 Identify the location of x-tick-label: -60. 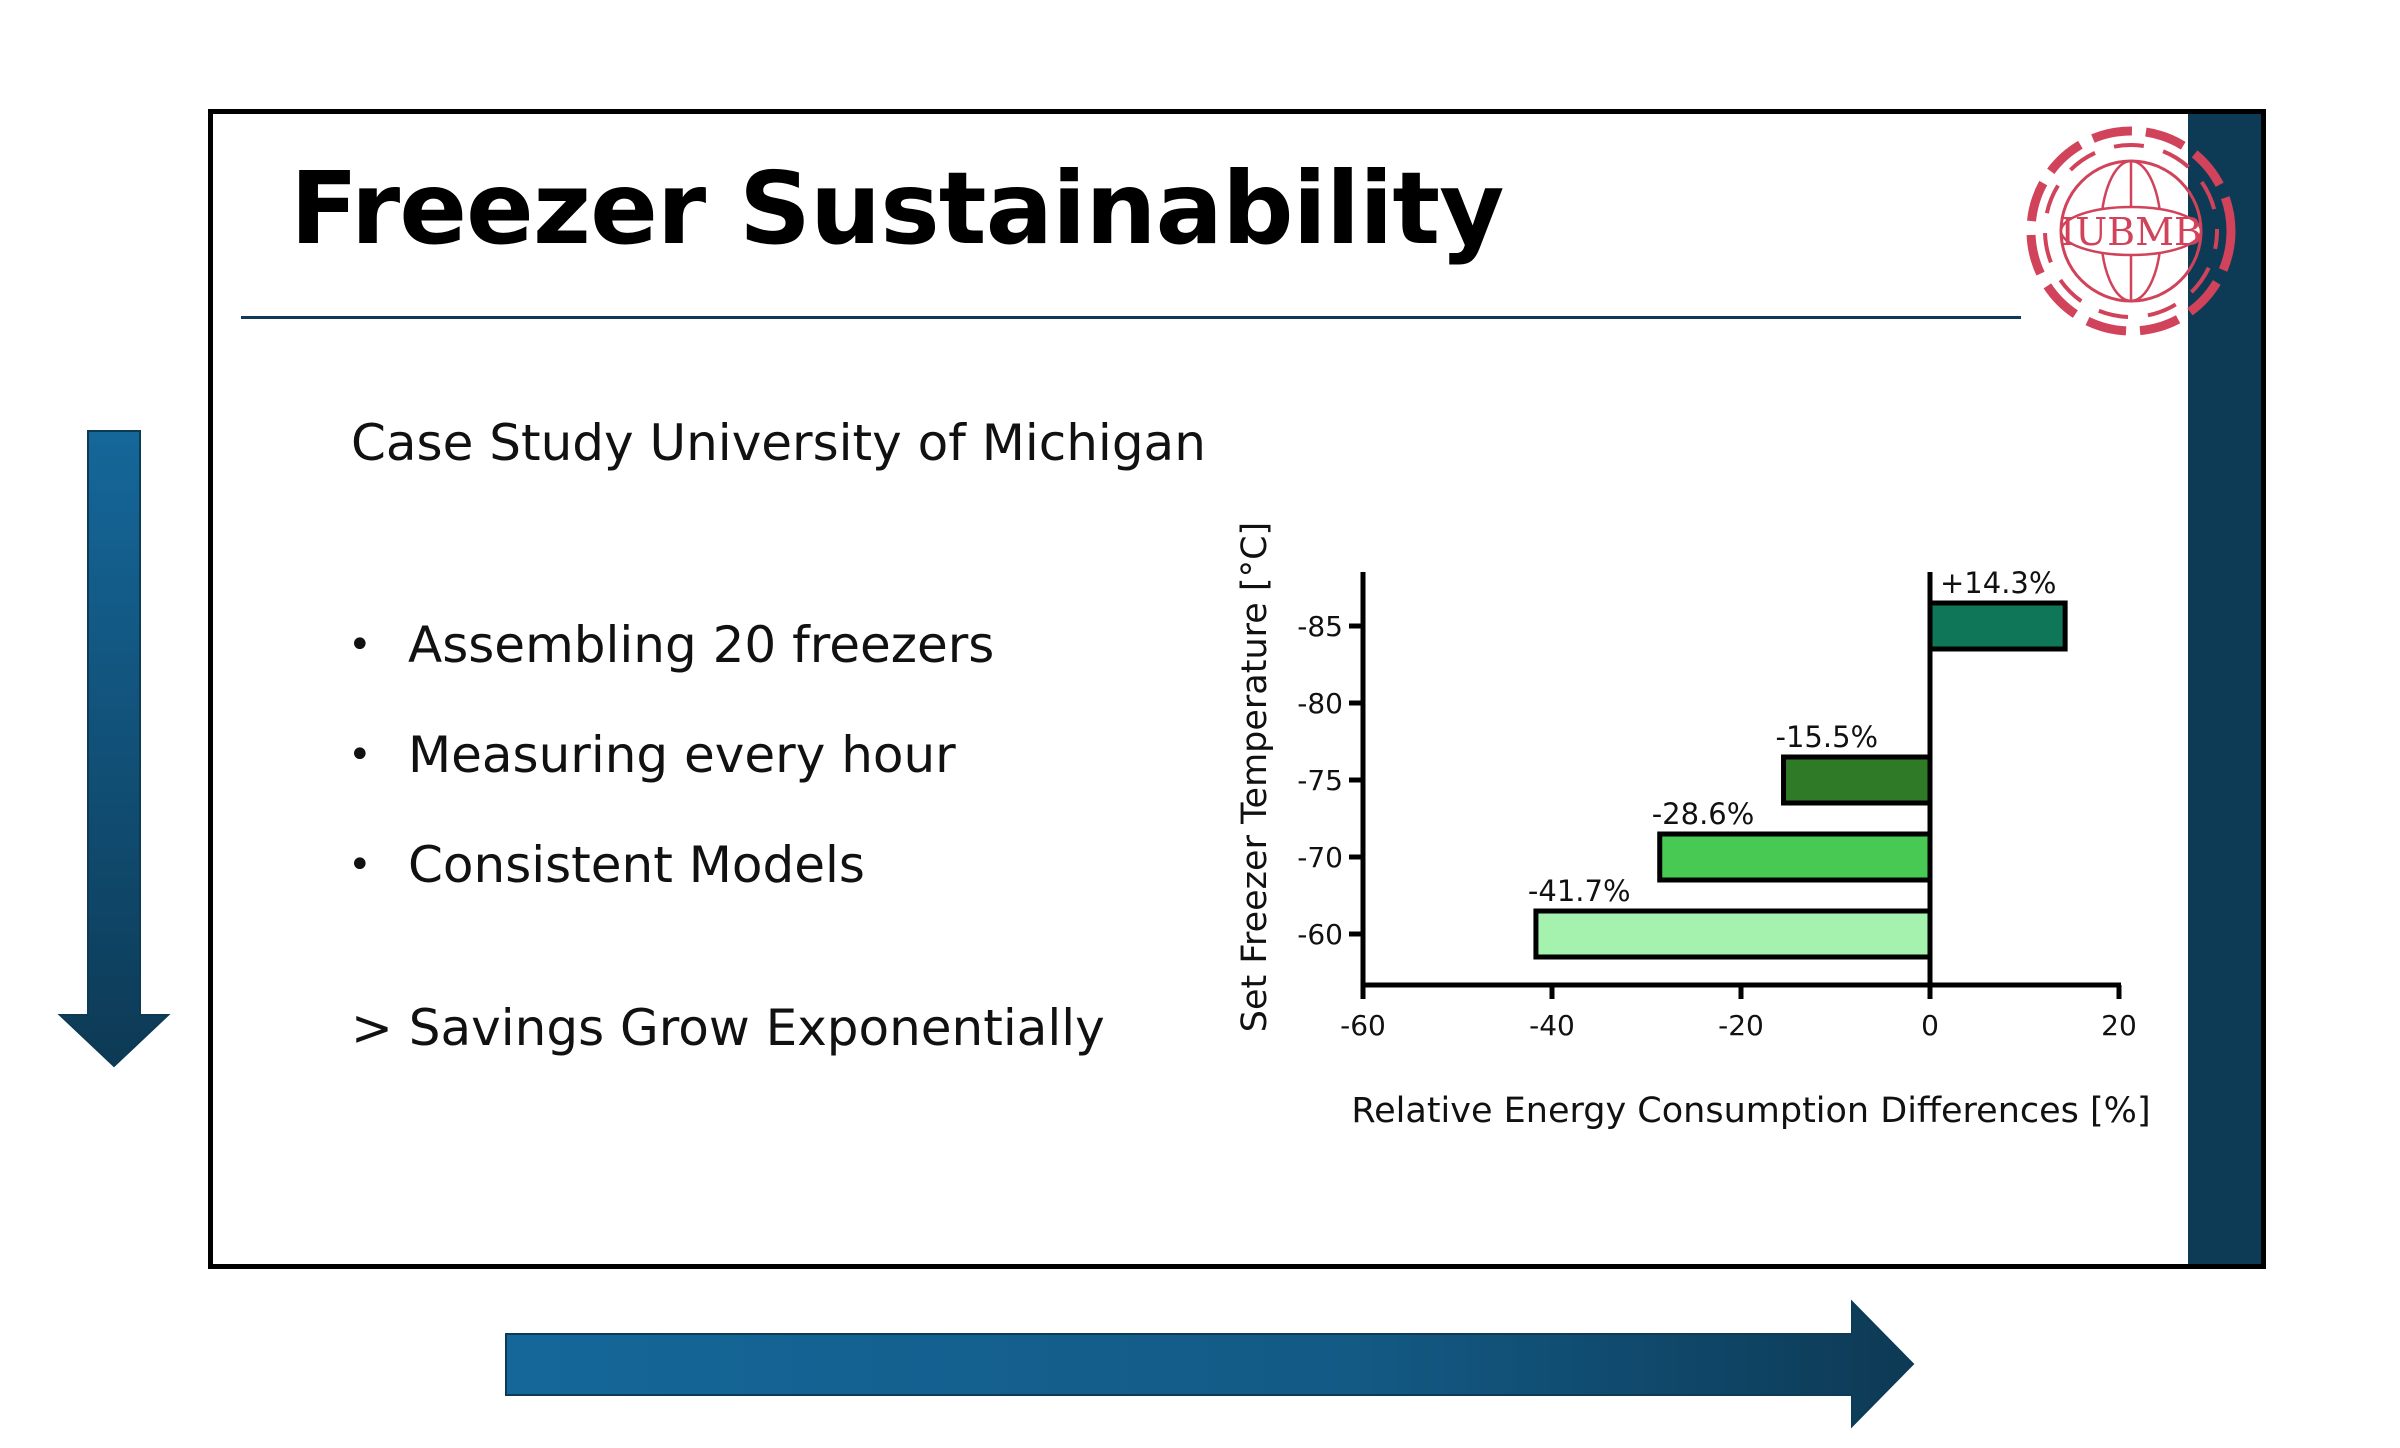
(1363, 1025).